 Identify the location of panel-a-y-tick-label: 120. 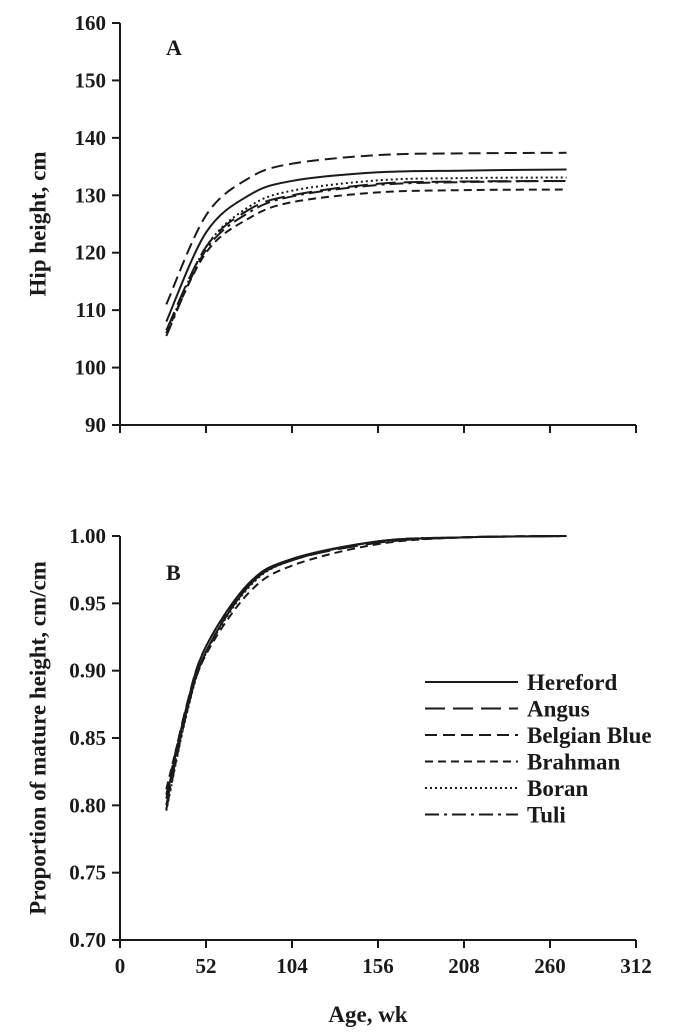
(91, 253).